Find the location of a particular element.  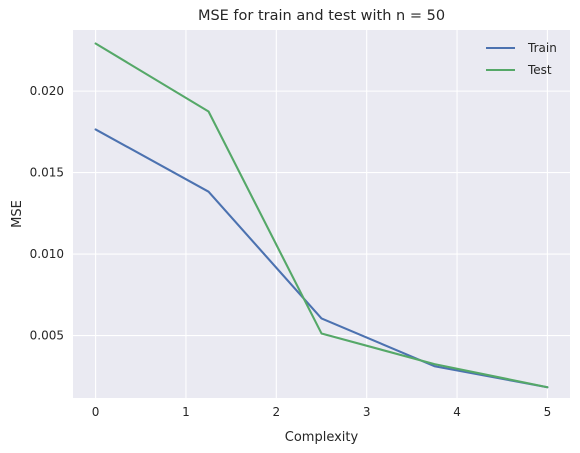

y-tick-label: 0.005 is located at coordinates (47, 336).